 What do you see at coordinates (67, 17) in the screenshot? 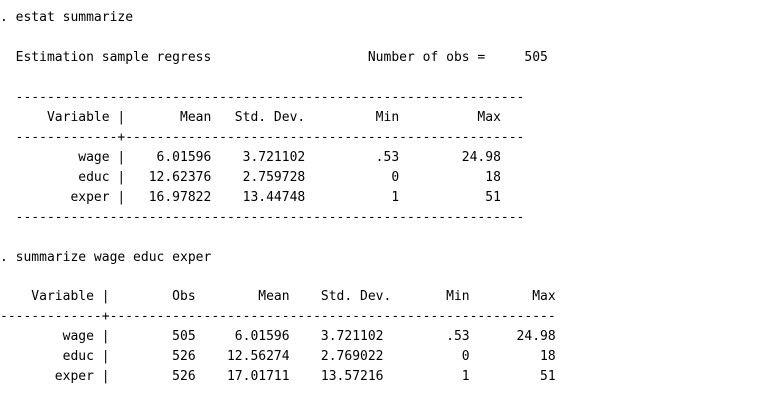
I see `command-estat-summarize: . estat summarize` at bounding box center [67, 17].